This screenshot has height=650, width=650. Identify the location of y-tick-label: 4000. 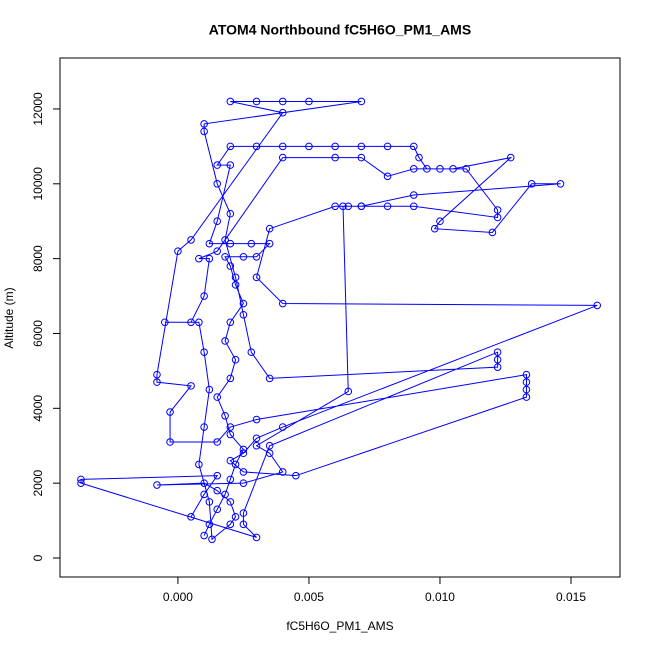
(38, 408).